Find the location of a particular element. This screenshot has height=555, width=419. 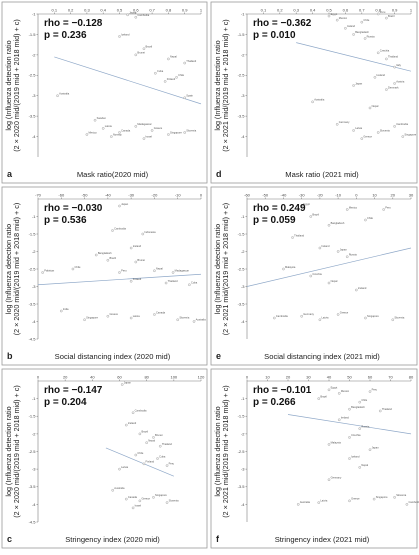

x-axis-label: Social distancing index (2020 mid) is located at coordinates (113, 356).